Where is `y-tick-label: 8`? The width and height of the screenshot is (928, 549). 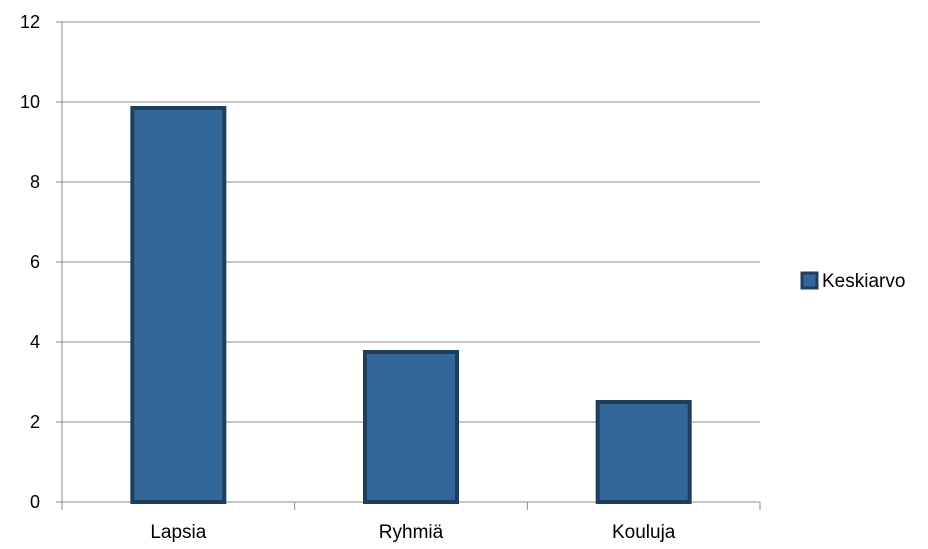 y-tick-label: 8 is located at coordinates (35, 182).